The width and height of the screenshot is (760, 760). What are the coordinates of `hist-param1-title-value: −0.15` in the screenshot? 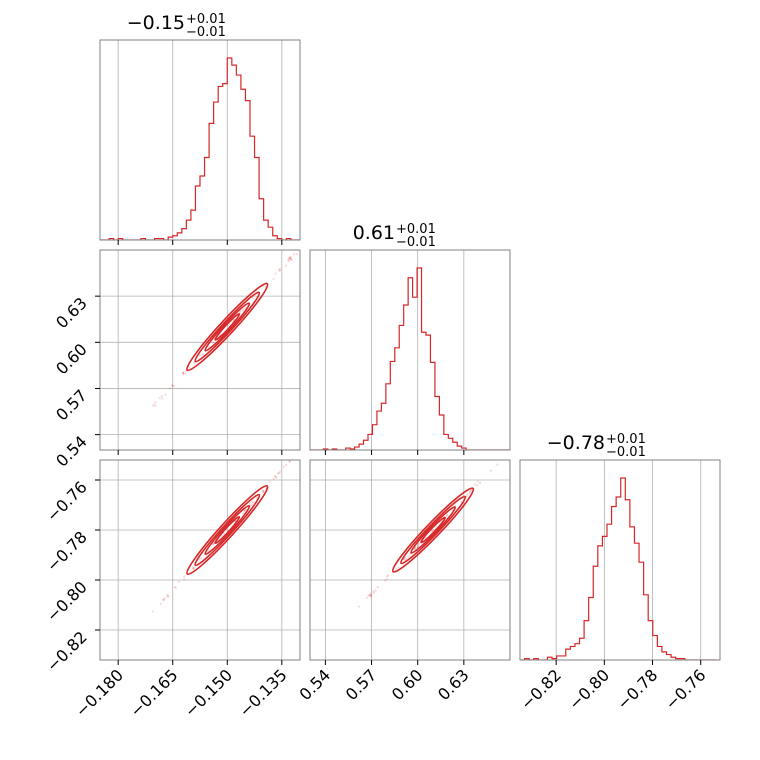 It's located at (156, 23).